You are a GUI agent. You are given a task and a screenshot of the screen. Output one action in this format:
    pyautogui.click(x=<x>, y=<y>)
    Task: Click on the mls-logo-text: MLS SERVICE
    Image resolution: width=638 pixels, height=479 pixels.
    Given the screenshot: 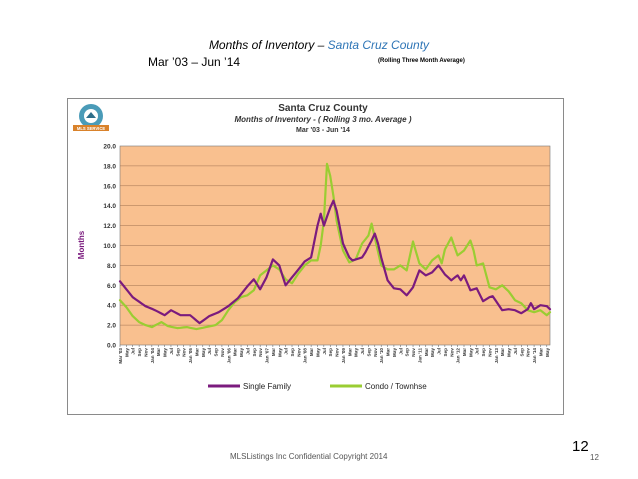 What is the action you would take?
    pyautogui.click(x=91, y=128)
    